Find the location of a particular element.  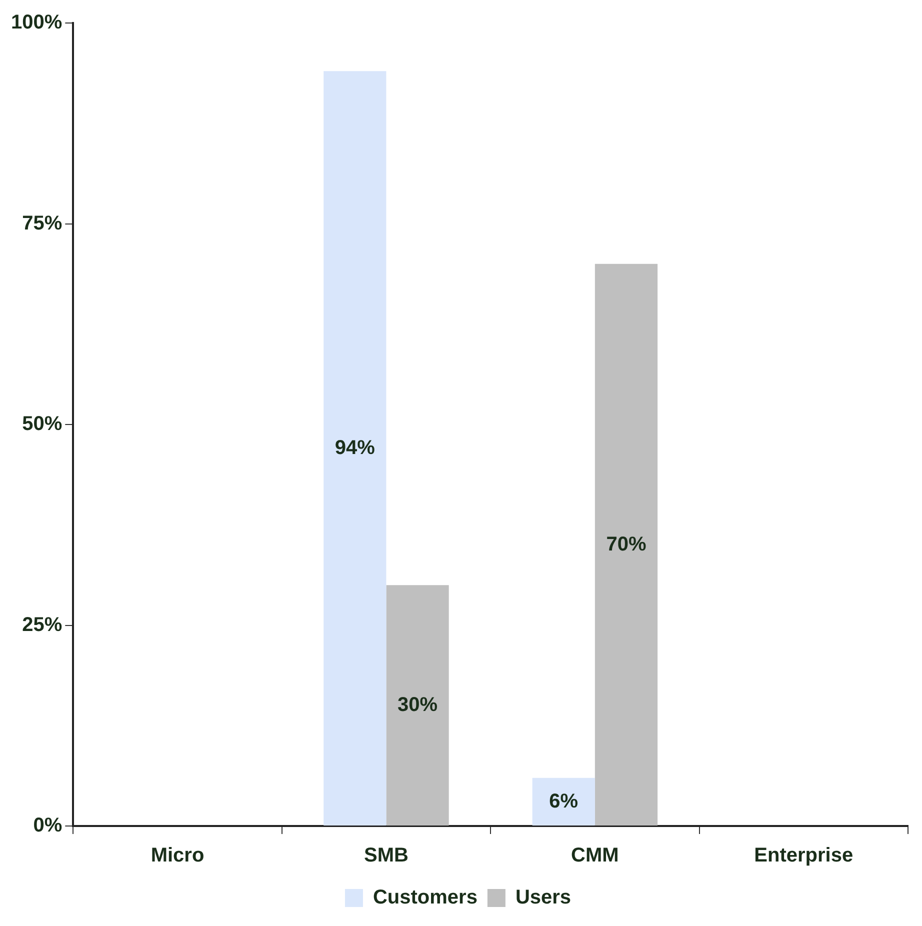

data-label: 6% is located at coordinates (563, 801).